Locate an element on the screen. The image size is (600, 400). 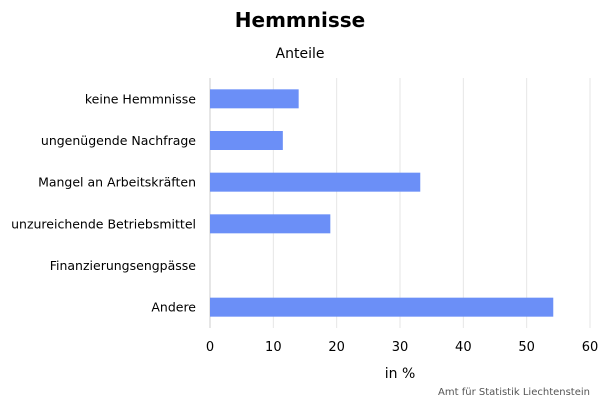
x-tick-label-10: 10 is located at coordinates (273, 347).